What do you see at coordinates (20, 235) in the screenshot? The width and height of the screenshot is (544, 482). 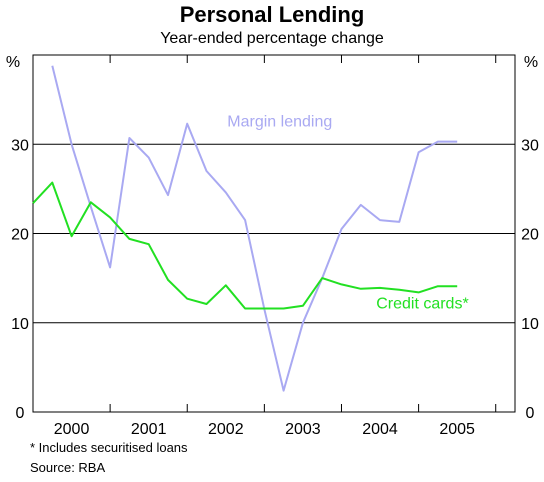 I see `y-tick-label-left: 20` at bounding box center [20, 235].